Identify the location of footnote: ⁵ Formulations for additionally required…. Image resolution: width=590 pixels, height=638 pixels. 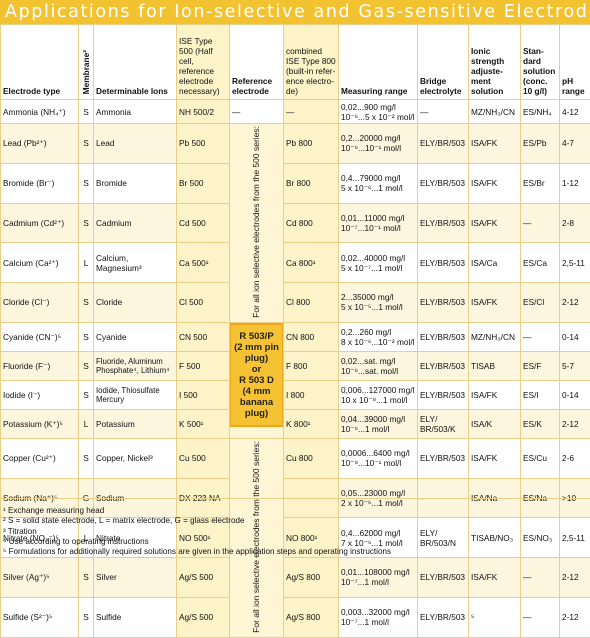
(295, 552).